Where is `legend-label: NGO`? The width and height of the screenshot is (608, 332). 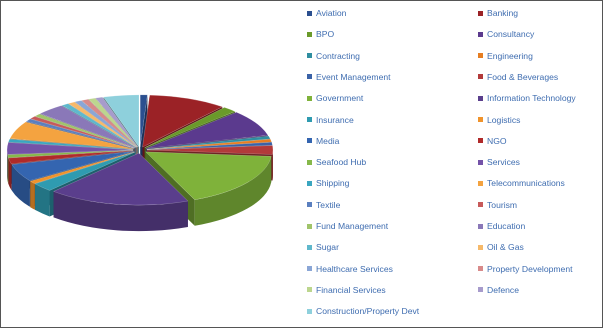 legend-label: NGO is located at coordinates (497, 140).